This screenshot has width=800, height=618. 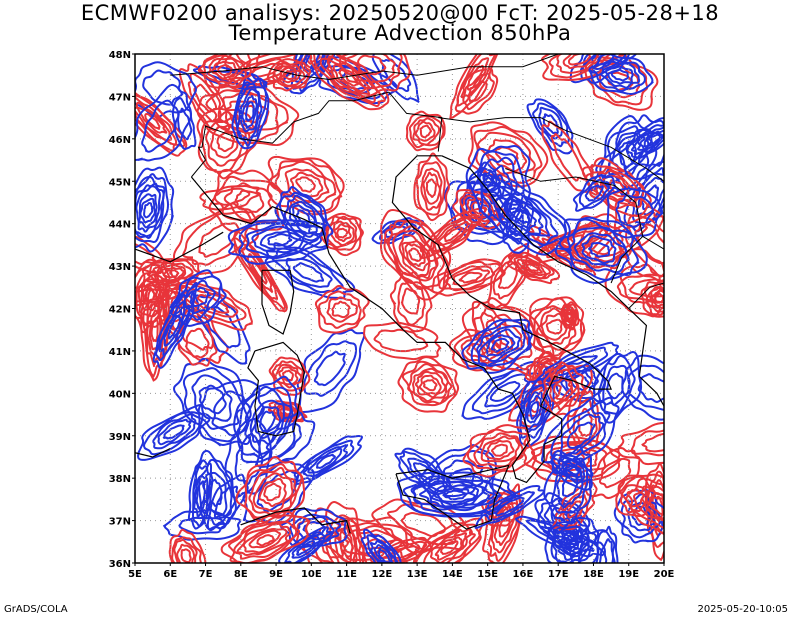 I want to click on generation-timestamp: 2025-05-20-10:05, so click(x=742, y=609).